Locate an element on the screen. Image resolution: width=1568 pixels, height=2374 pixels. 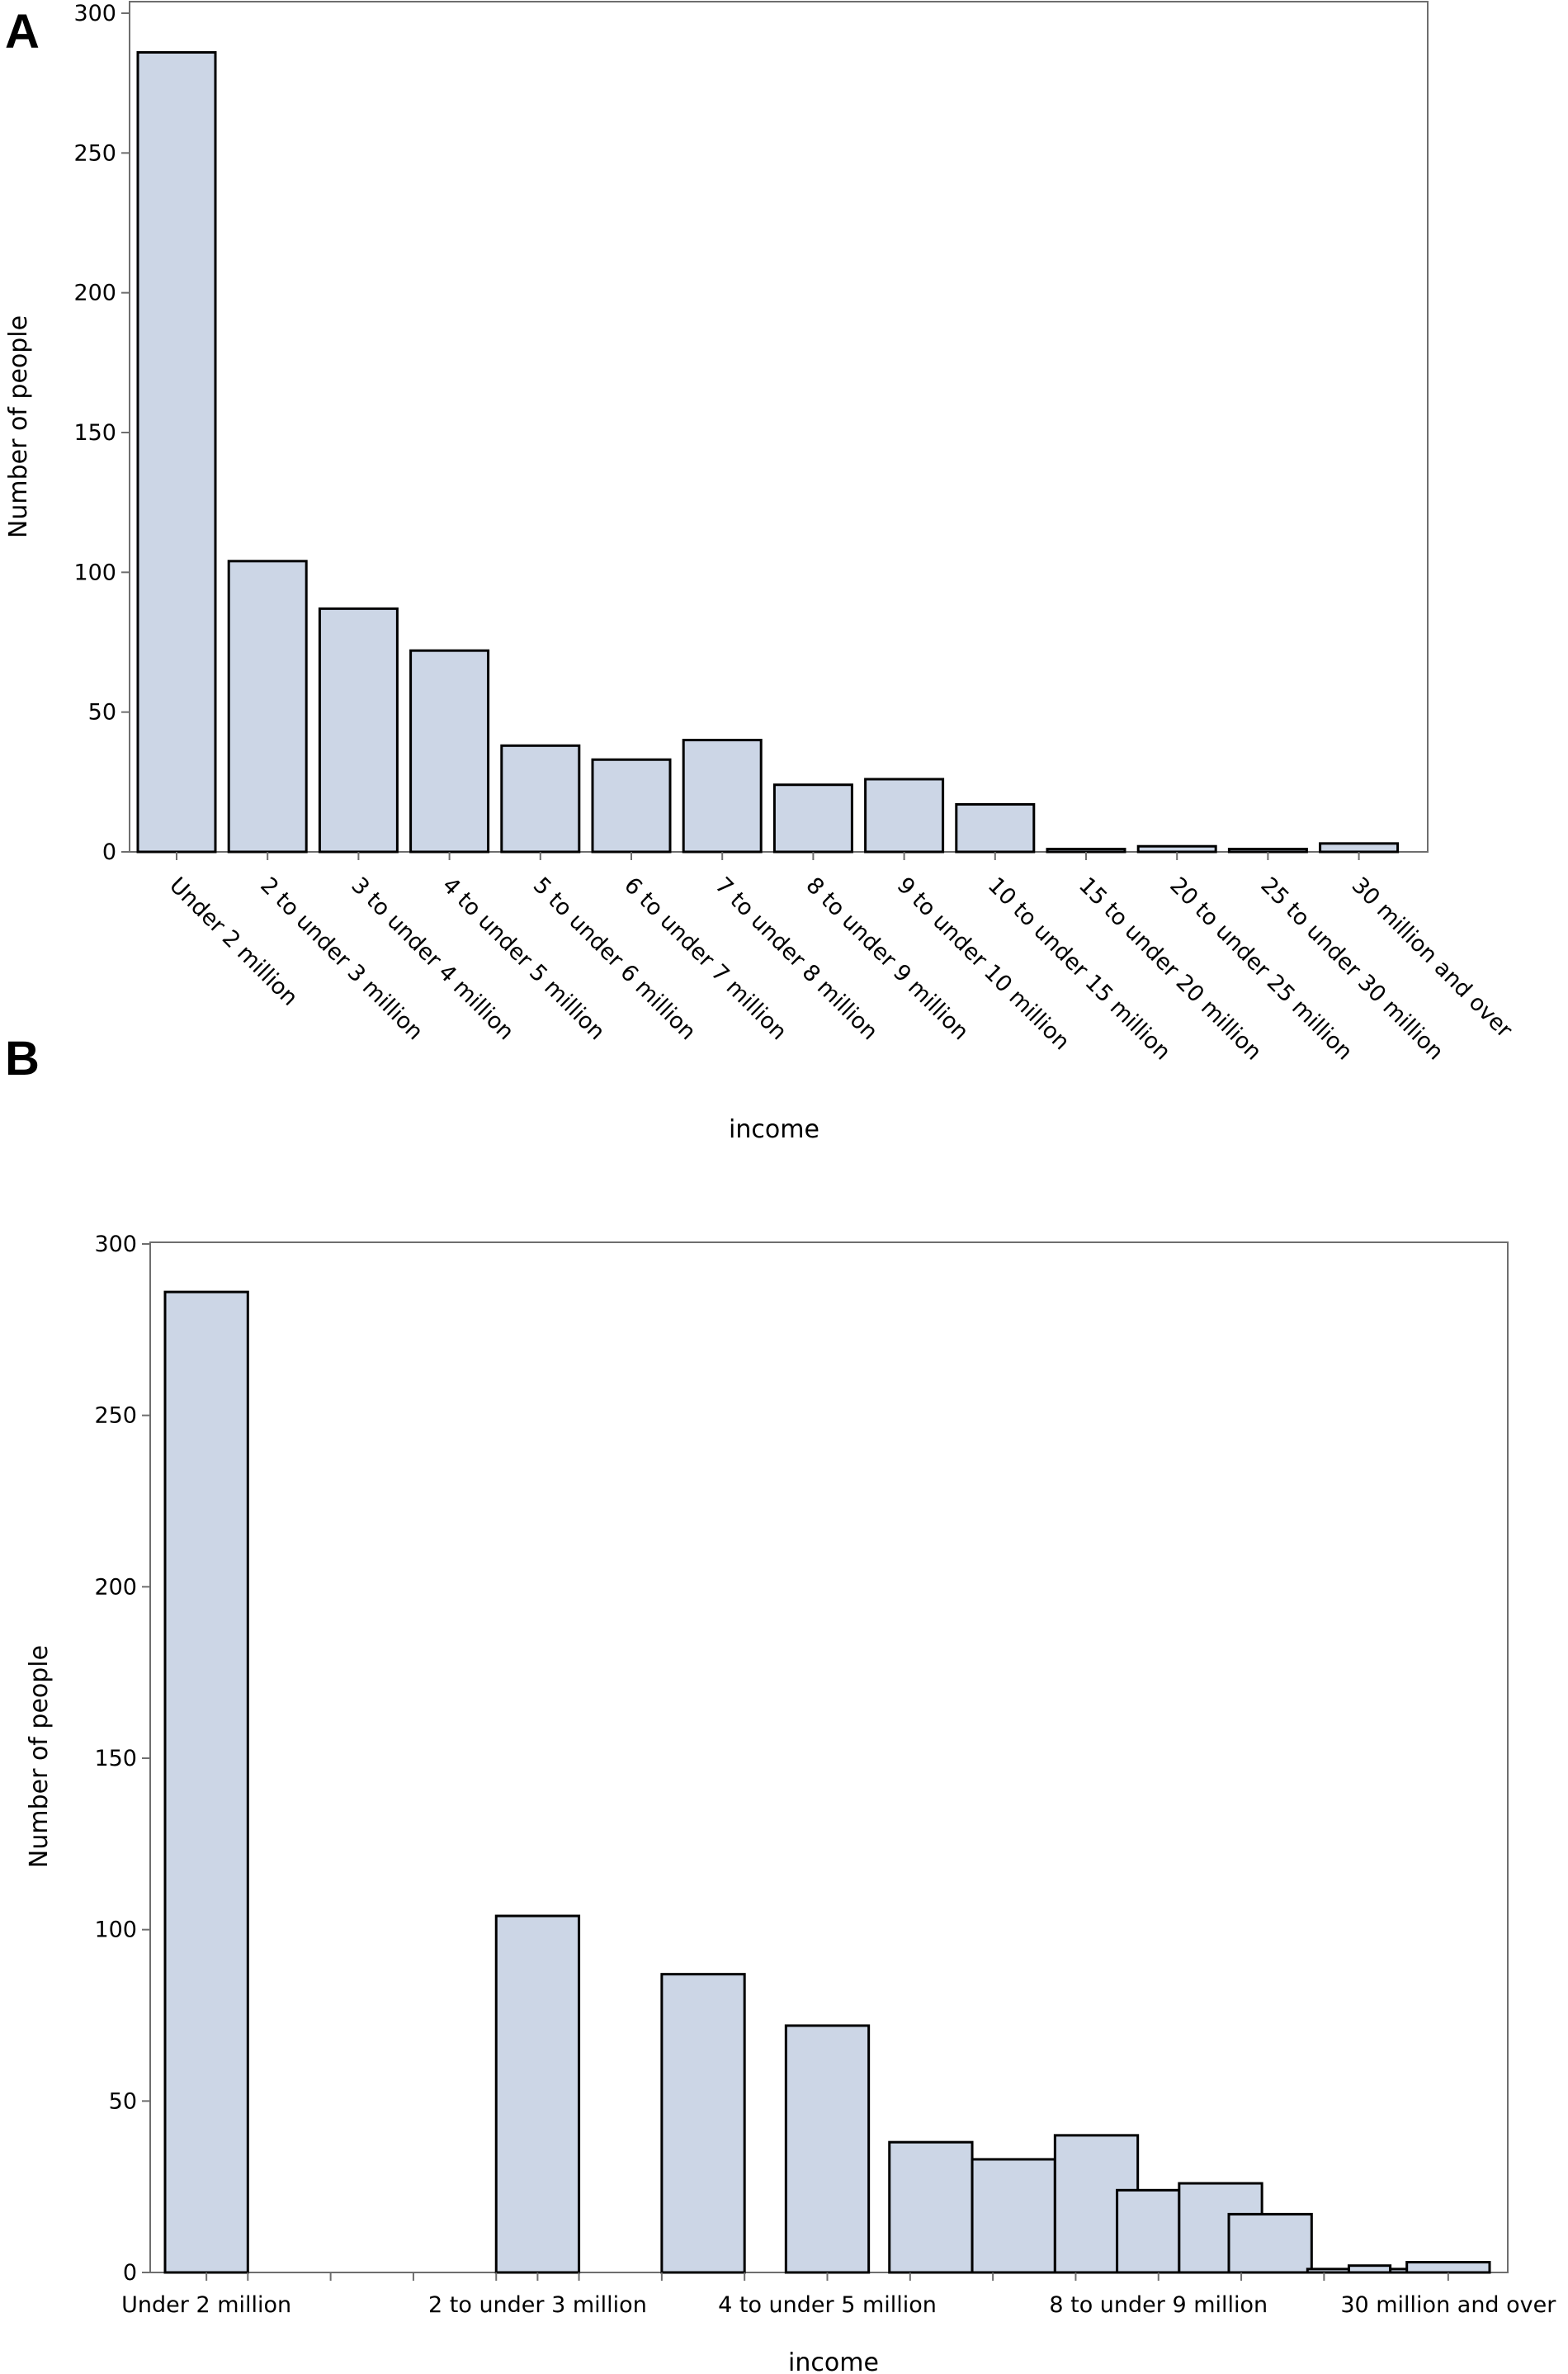
y-axis-b: 0 50 100 150 200 250 300 is located at coordinates (122, 1759).